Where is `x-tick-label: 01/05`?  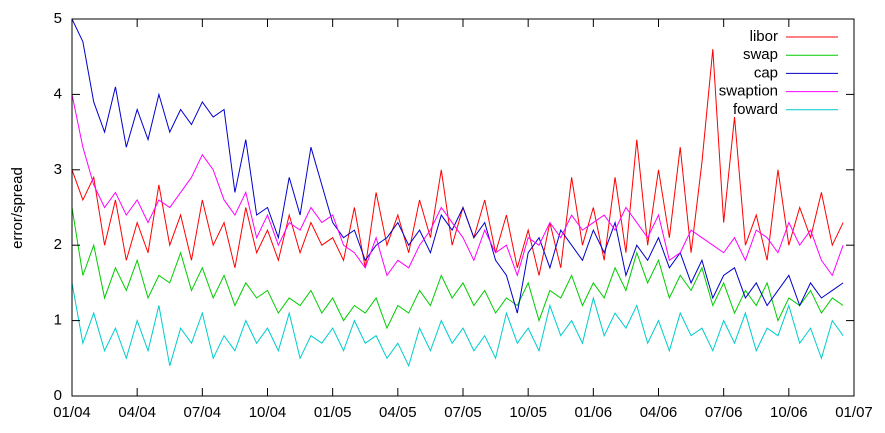 x-tick-label: 01/05 is located at coordinates (333, 412).